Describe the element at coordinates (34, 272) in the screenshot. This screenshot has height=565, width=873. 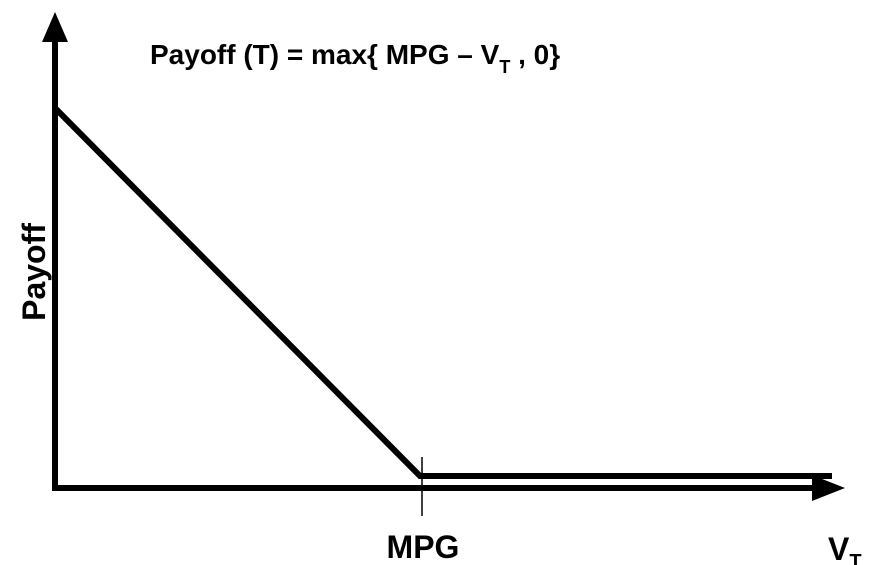
I see `y-axis-label: Payoff` at that location.